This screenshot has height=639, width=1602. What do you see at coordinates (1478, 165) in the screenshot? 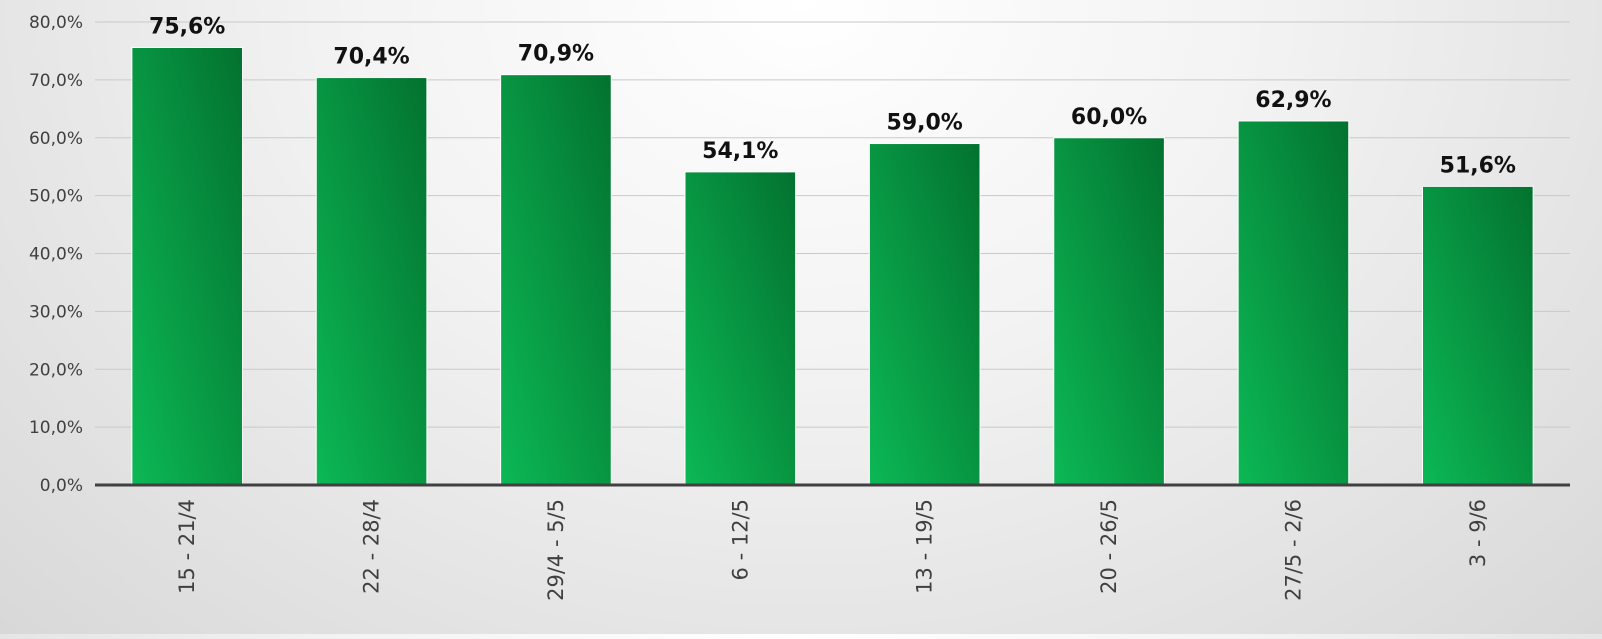
I see `data-label: 51,6%` at bounding box center [1478, 165].